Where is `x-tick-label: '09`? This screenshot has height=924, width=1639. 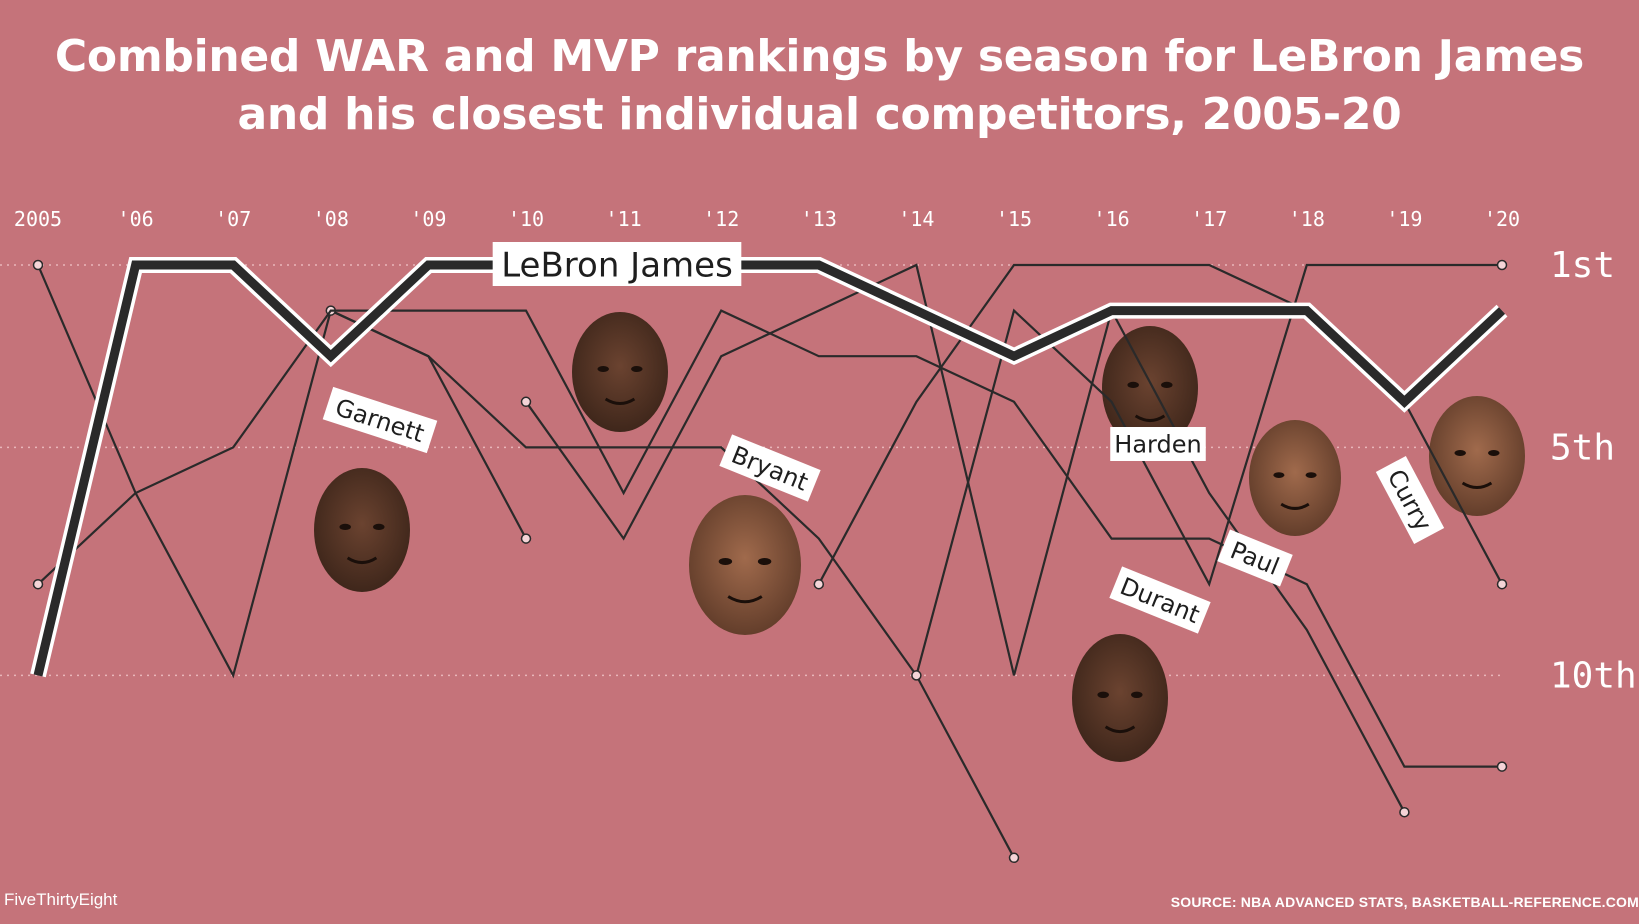
x-tick-label: '09 is located at coordinates (428, 219).